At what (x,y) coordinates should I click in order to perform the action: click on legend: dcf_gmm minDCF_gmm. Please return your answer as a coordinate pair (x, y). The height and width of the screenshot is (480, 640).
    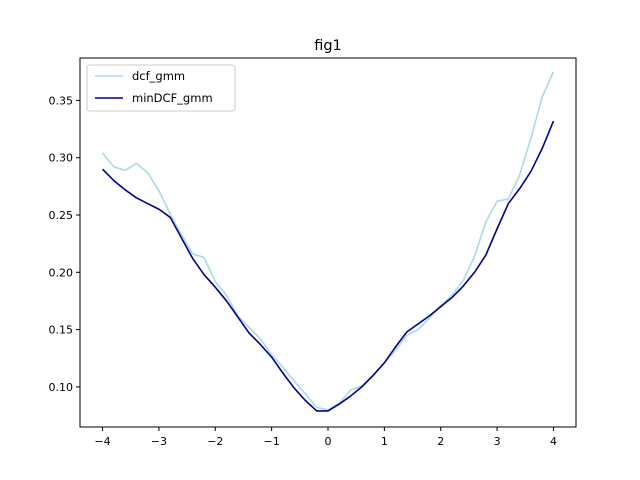
    Looking at the image, I should click on (161, 88).